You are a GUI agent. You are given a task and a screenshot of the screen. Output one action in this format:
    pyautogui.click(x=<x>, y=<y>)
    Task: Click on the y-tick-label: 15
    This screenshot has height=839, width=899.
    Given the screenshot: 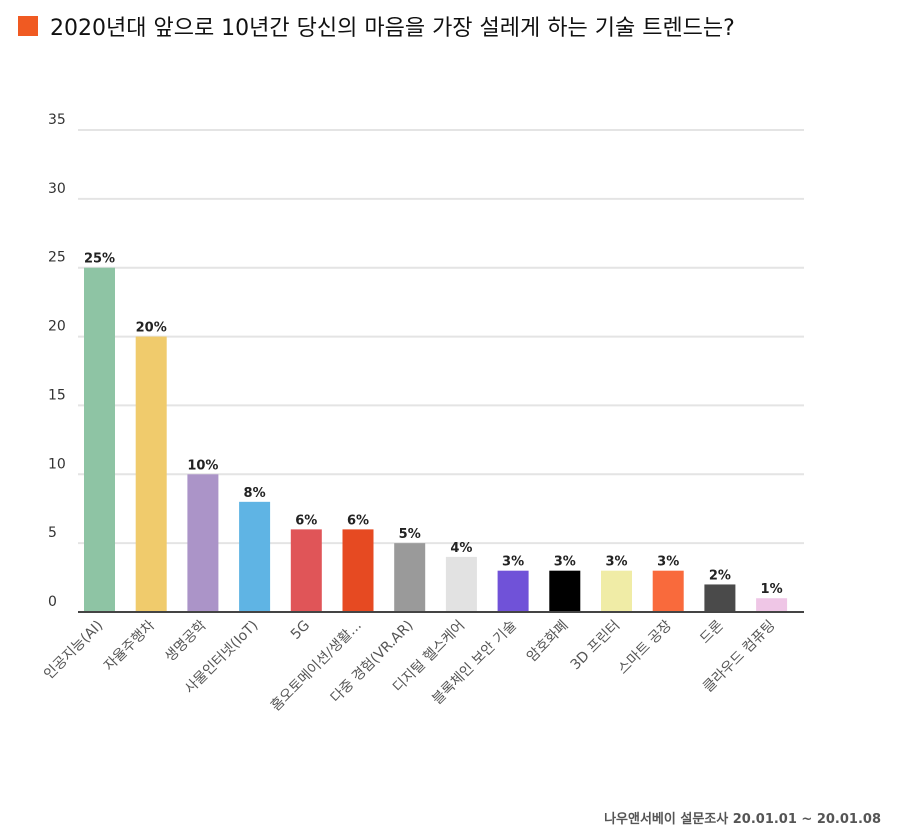 What is the action you would take?
    pyautogui.click(x=57, y=395)
    